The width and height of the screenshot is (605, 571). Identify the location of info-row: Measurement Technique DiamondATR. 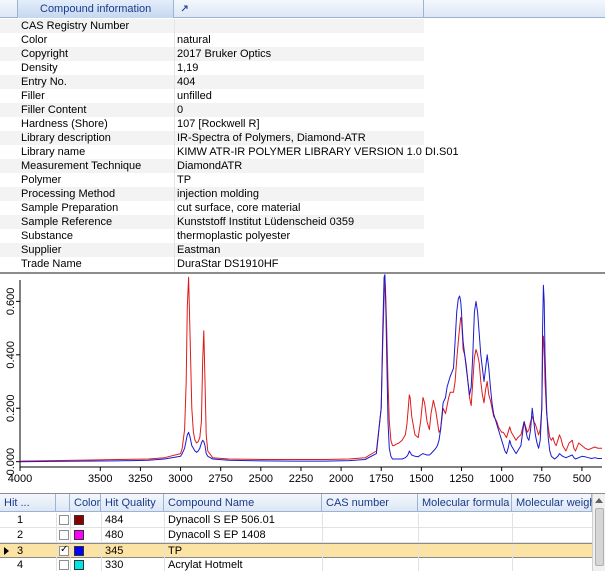
(212, 166).